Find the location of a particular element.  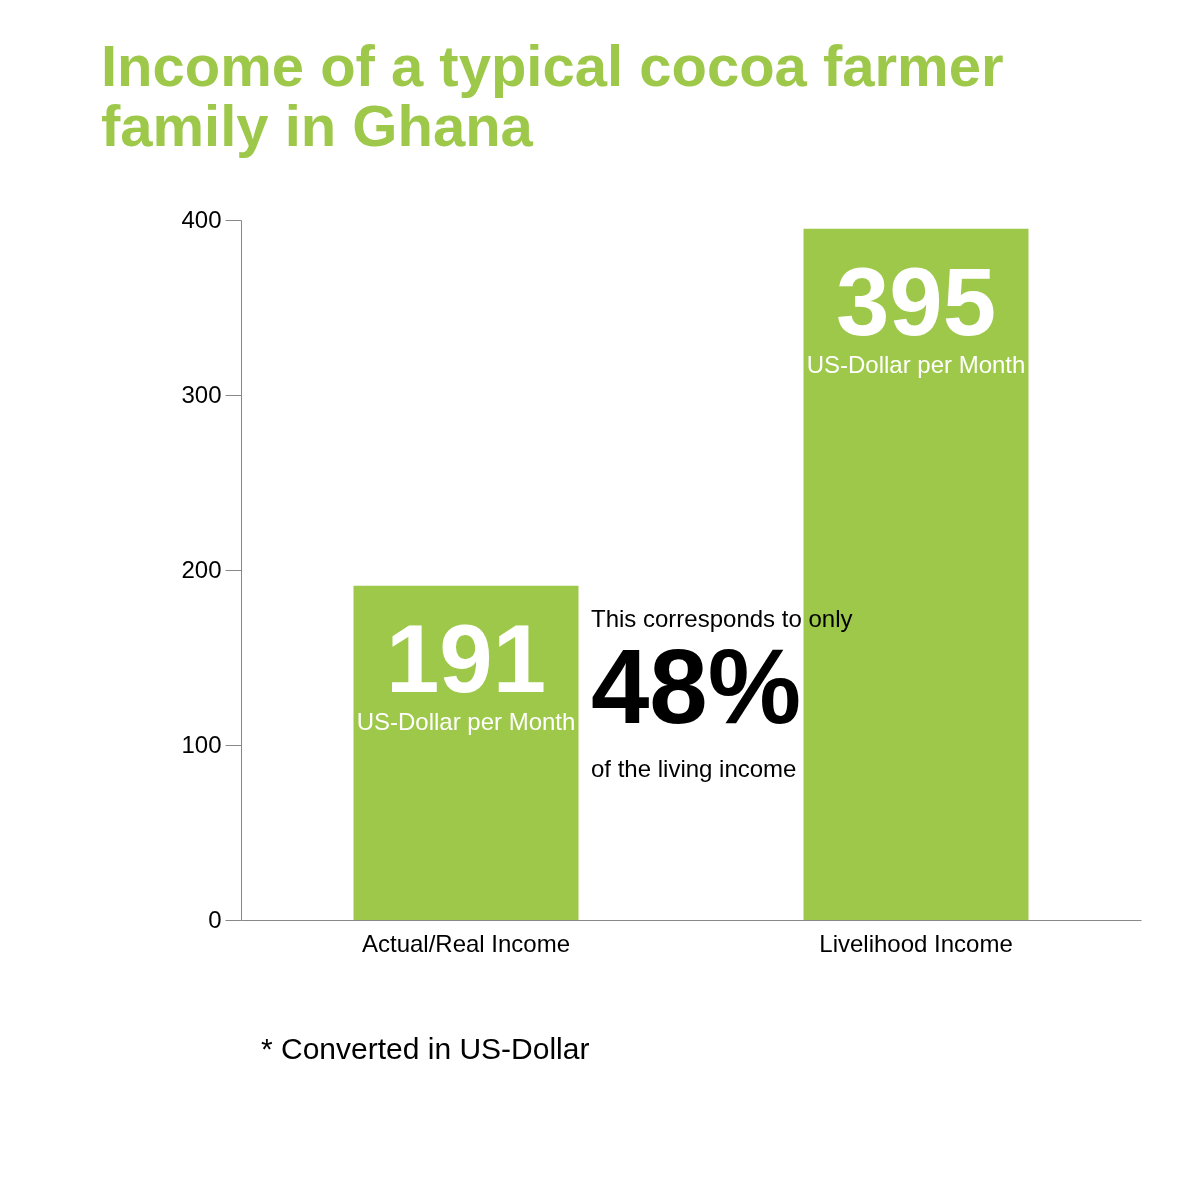

x-tick-label: Livelihood Income is located at coordinates (916, 943).